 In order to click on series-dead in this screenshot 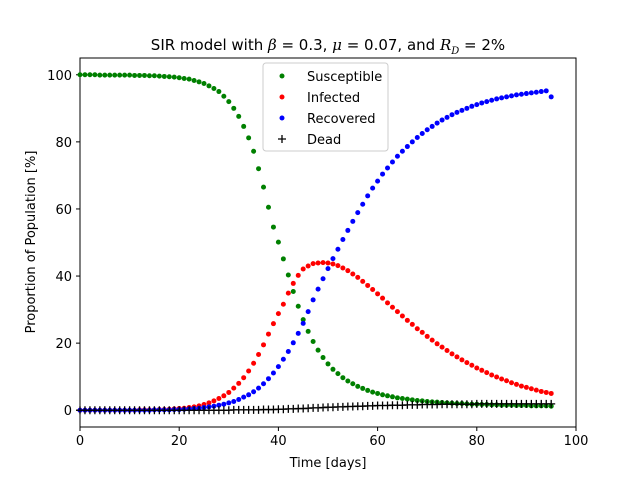, I will do `click(316, 407)`.